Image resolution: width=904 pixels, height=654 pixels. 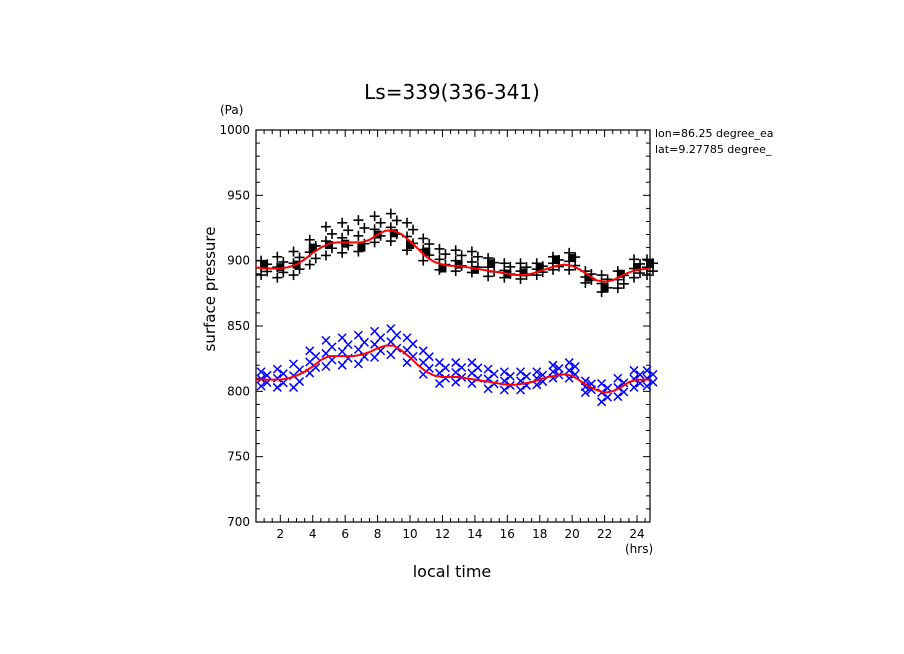 What do you see at coordinates (313, 534) in the screenshot?
I see `x-tick-label: 4` at bounding box center [313, 534].